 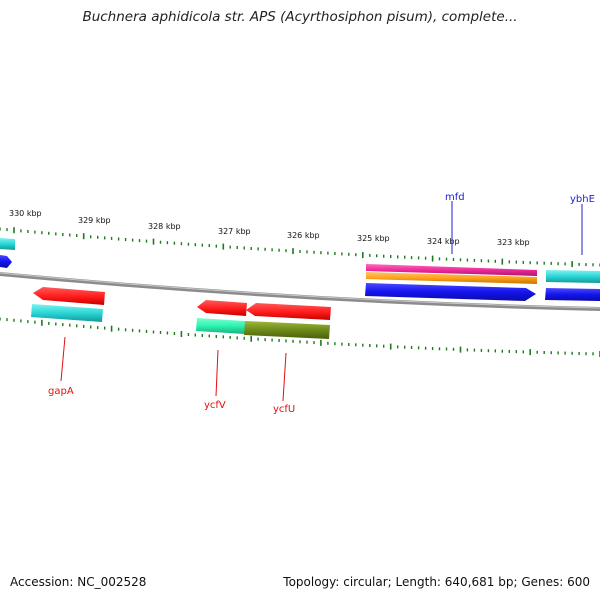 I want to click on gene-feature-ybhE, so click(x=573, y=276).